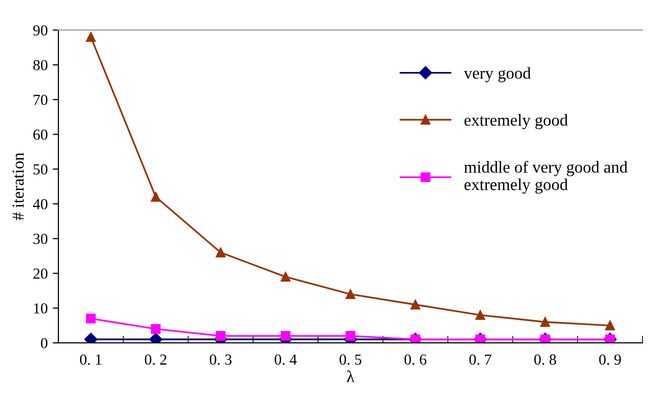 This screenshot has height=401, width=649. What do you see at coordinates (415, 359) in the screenshot?
I see `x-tick-label: 0. 6` at bounding box center [415, 359].